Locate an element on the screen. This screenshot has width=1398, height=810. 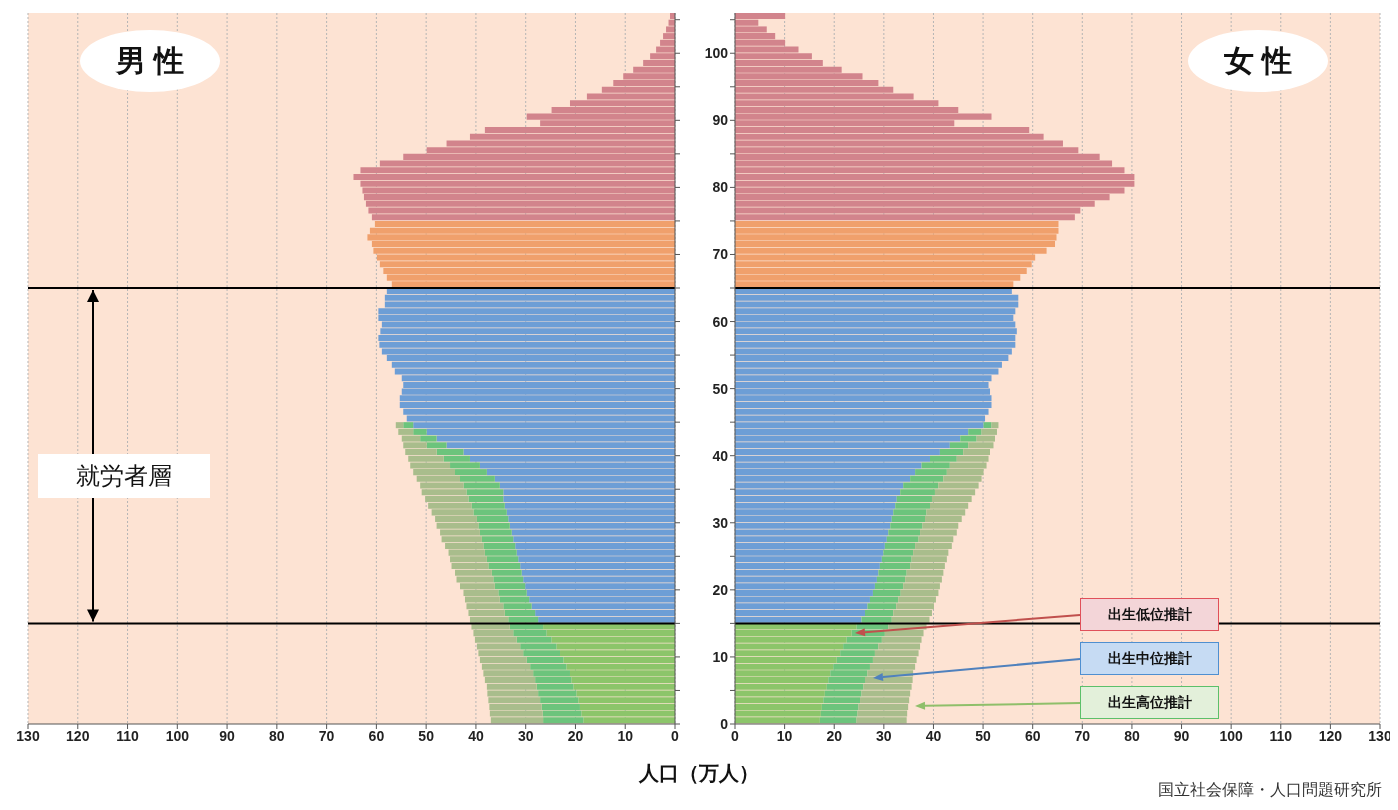
y-tick-label: 60 is located at coordinates (720, 321).